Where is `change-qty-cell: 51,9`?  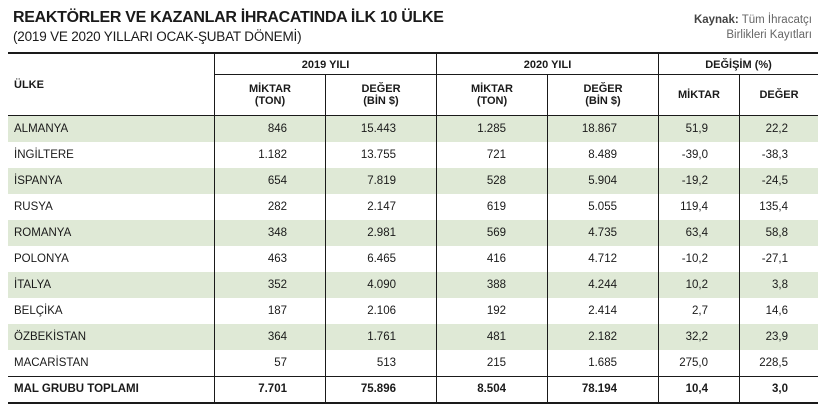
change-qty-cell: 51,9 is located at coordinates (696, 129).